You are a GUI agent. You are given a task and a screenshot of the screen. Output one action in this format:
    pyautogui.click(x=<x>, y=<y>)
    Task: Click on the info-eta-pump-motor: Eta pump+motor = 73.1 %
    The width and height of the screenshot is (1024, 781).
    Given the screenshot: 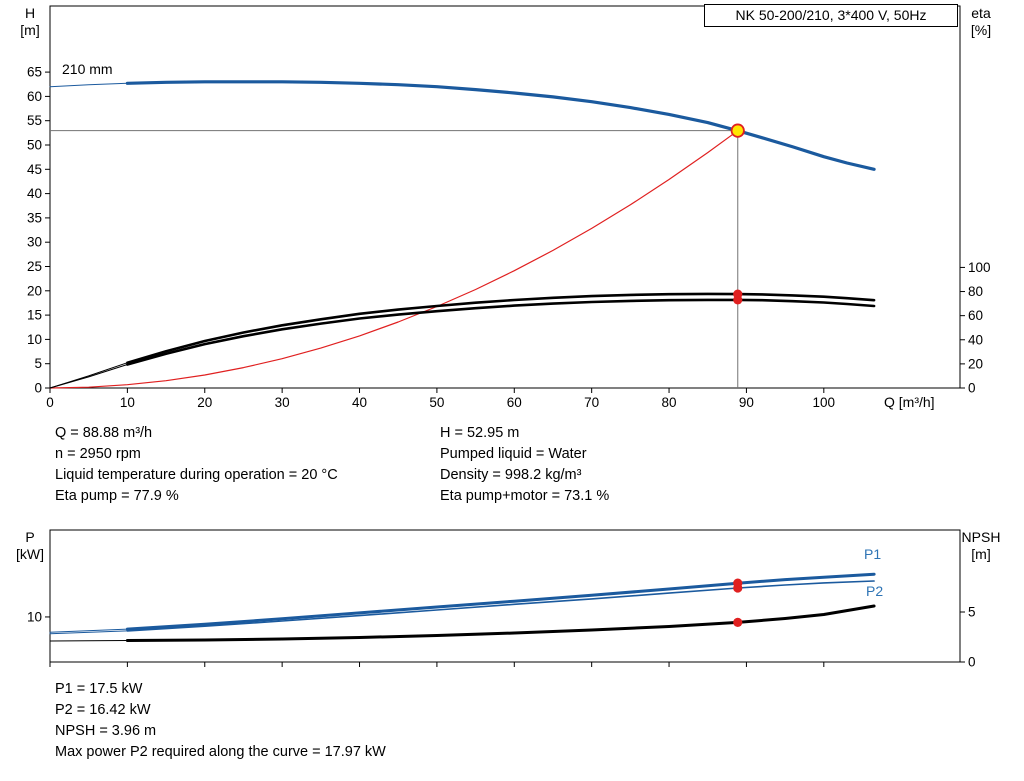 What is the action you would take?
    pyautogui.click(x=525, y=496)
    